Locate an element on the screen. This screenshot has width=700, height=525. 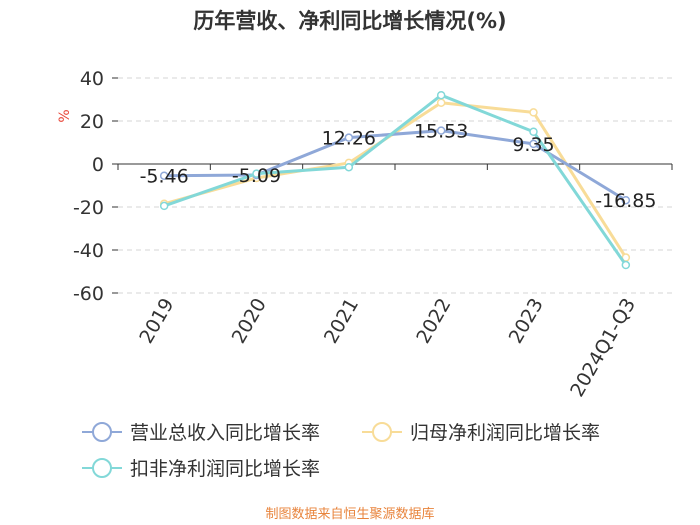
x-tick-label: 2019 is located at coordinates (156, 321).